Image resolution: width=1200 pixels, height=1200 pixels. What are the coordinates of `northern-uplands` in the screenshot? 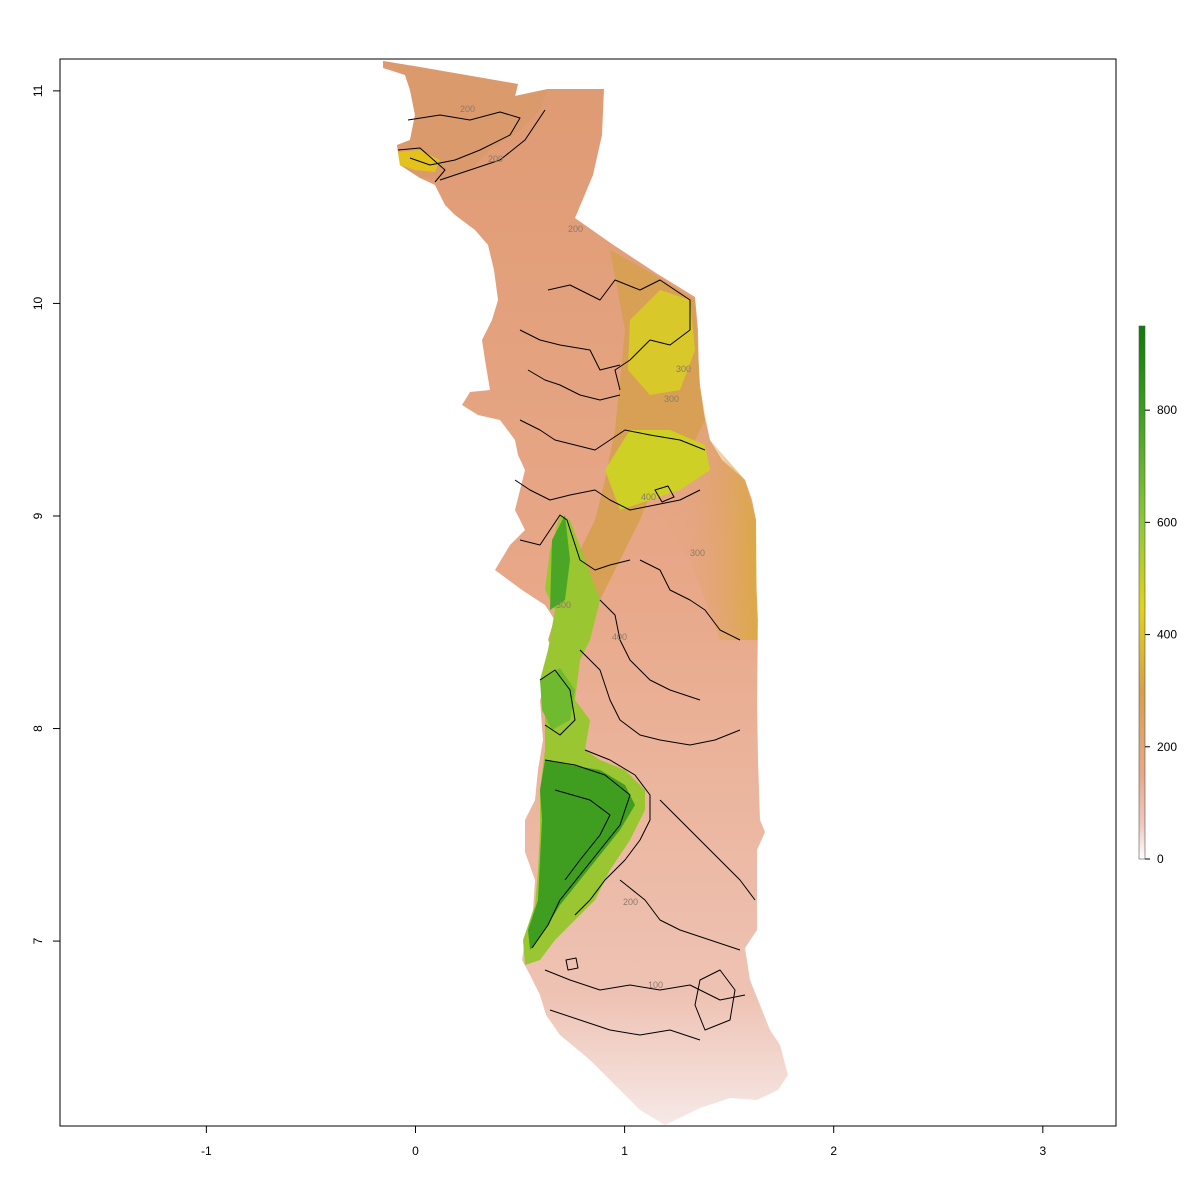 It's located at (465, 120).